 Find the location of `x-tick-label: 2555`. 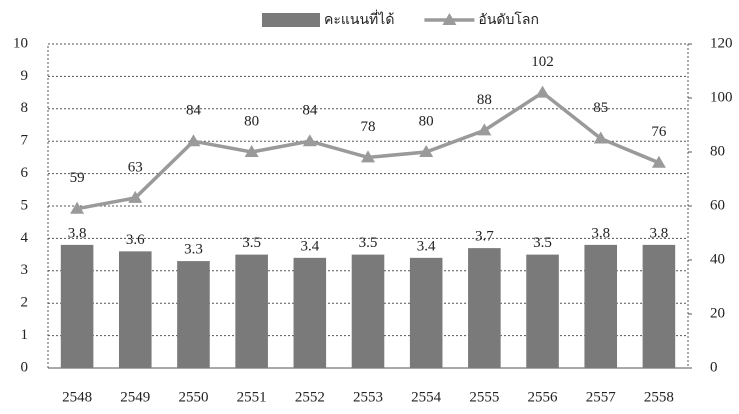

x-tick-label: 2555 is located at coordinates (484, 397).